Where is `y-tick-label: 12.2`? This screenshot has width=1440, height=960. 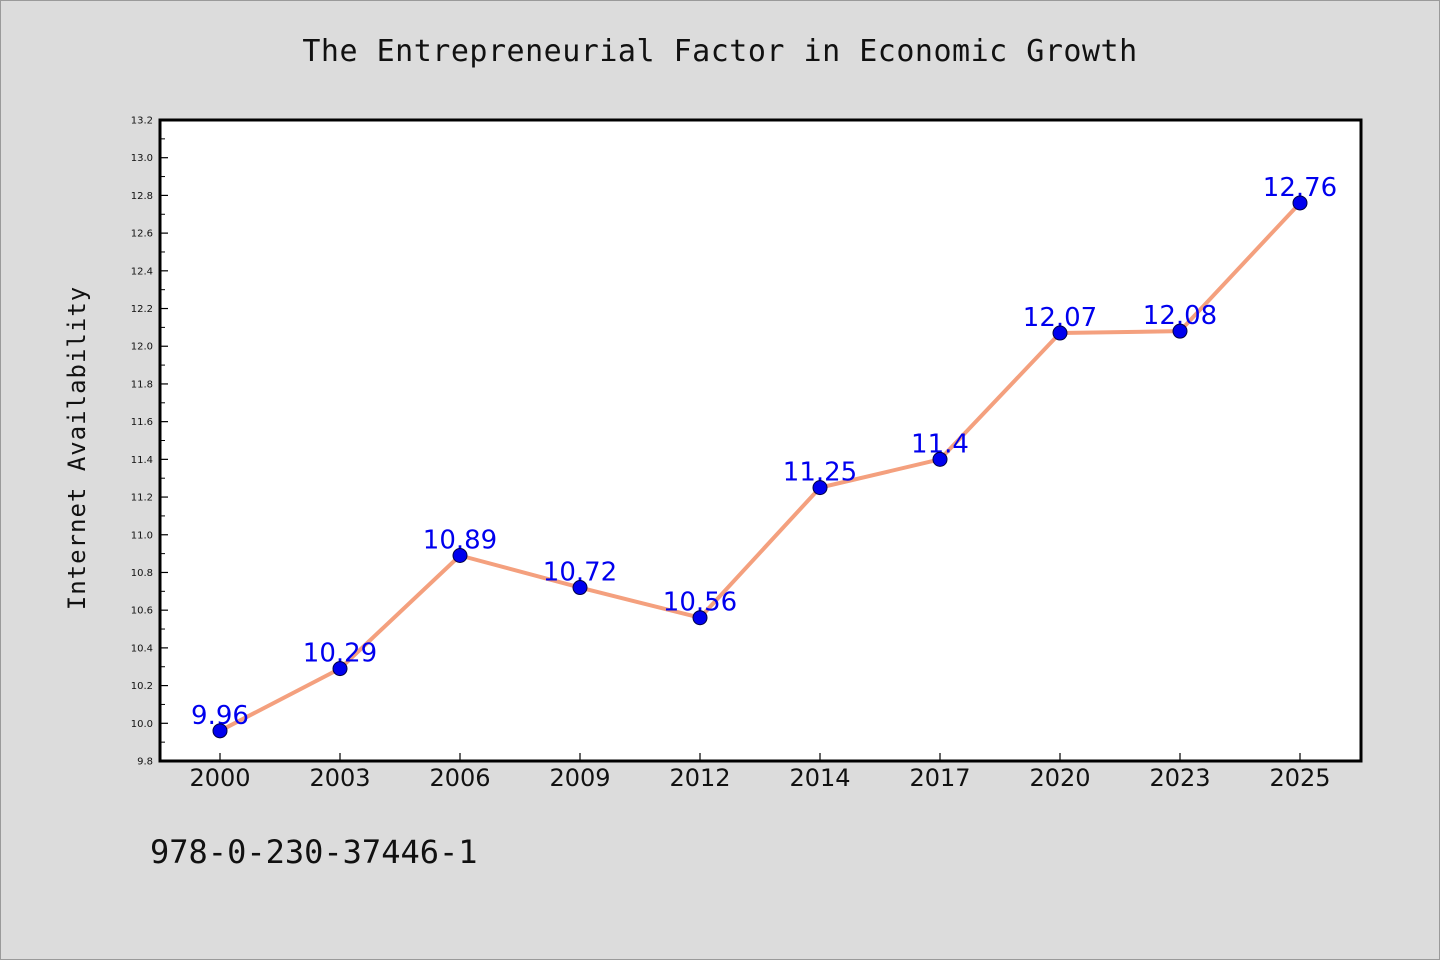 y-tick-label: 12.2 is located at coordinates (142, 309).